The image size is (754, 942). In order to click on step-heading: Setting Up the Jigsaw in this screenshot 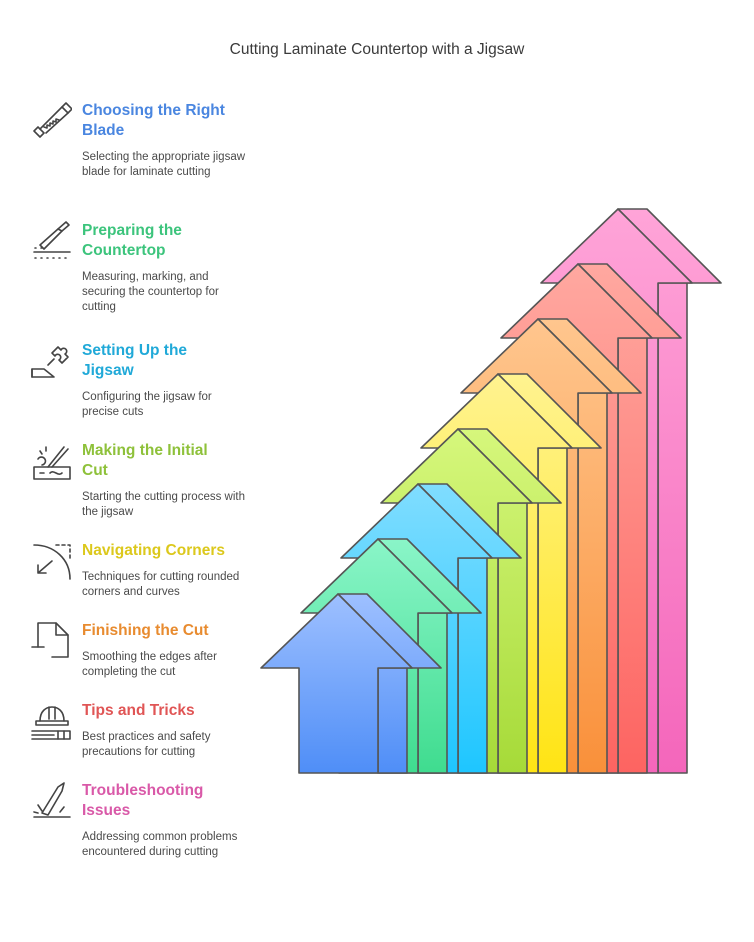, I will do `click(167, 361)`.